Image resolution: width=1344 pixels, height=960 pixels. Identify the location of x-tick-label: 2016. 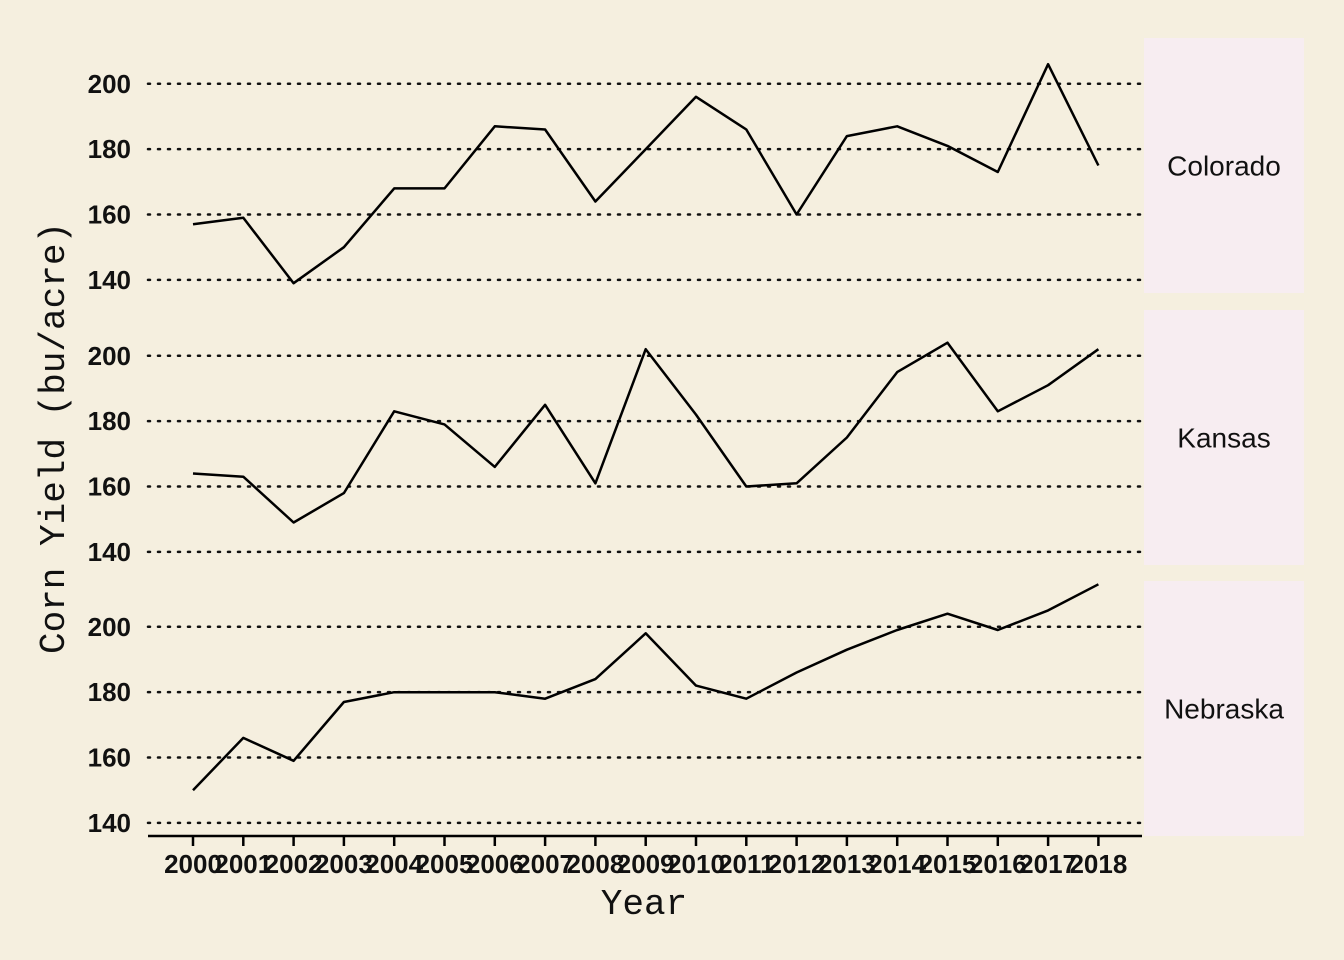
(998, 864).